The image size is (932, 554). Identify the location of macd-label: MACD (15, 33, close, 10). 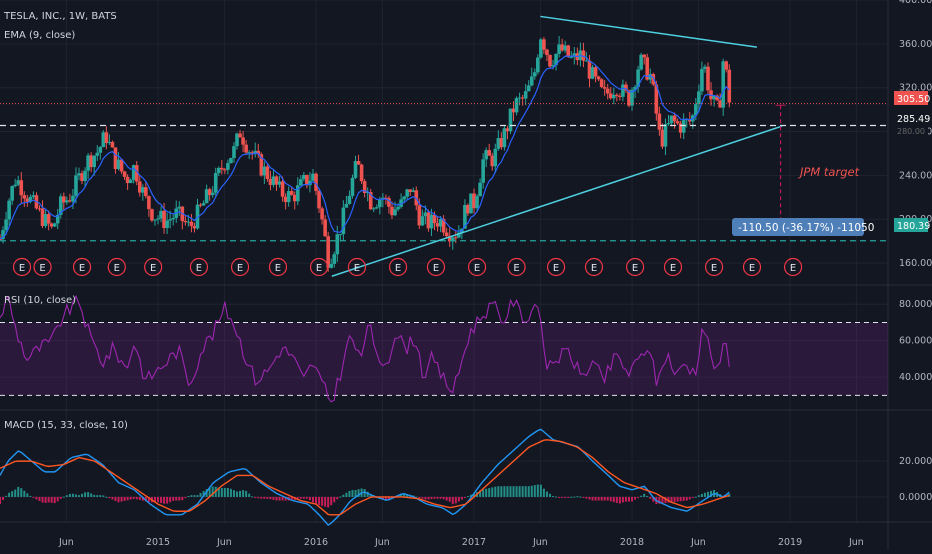
(66, 425).